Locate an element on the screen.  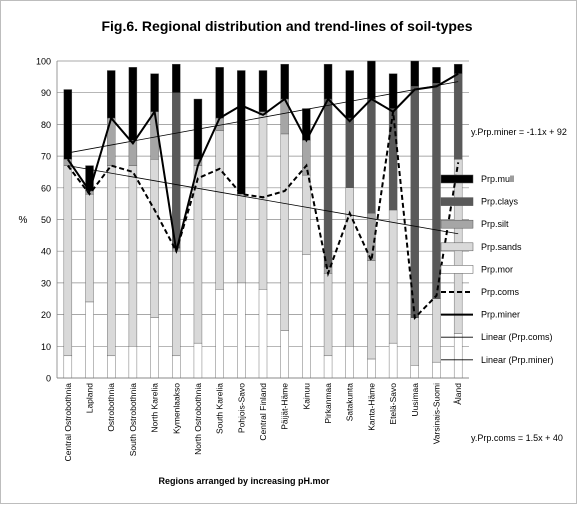
x-tick-label: Kainuu is located at coordinates (306, 396).